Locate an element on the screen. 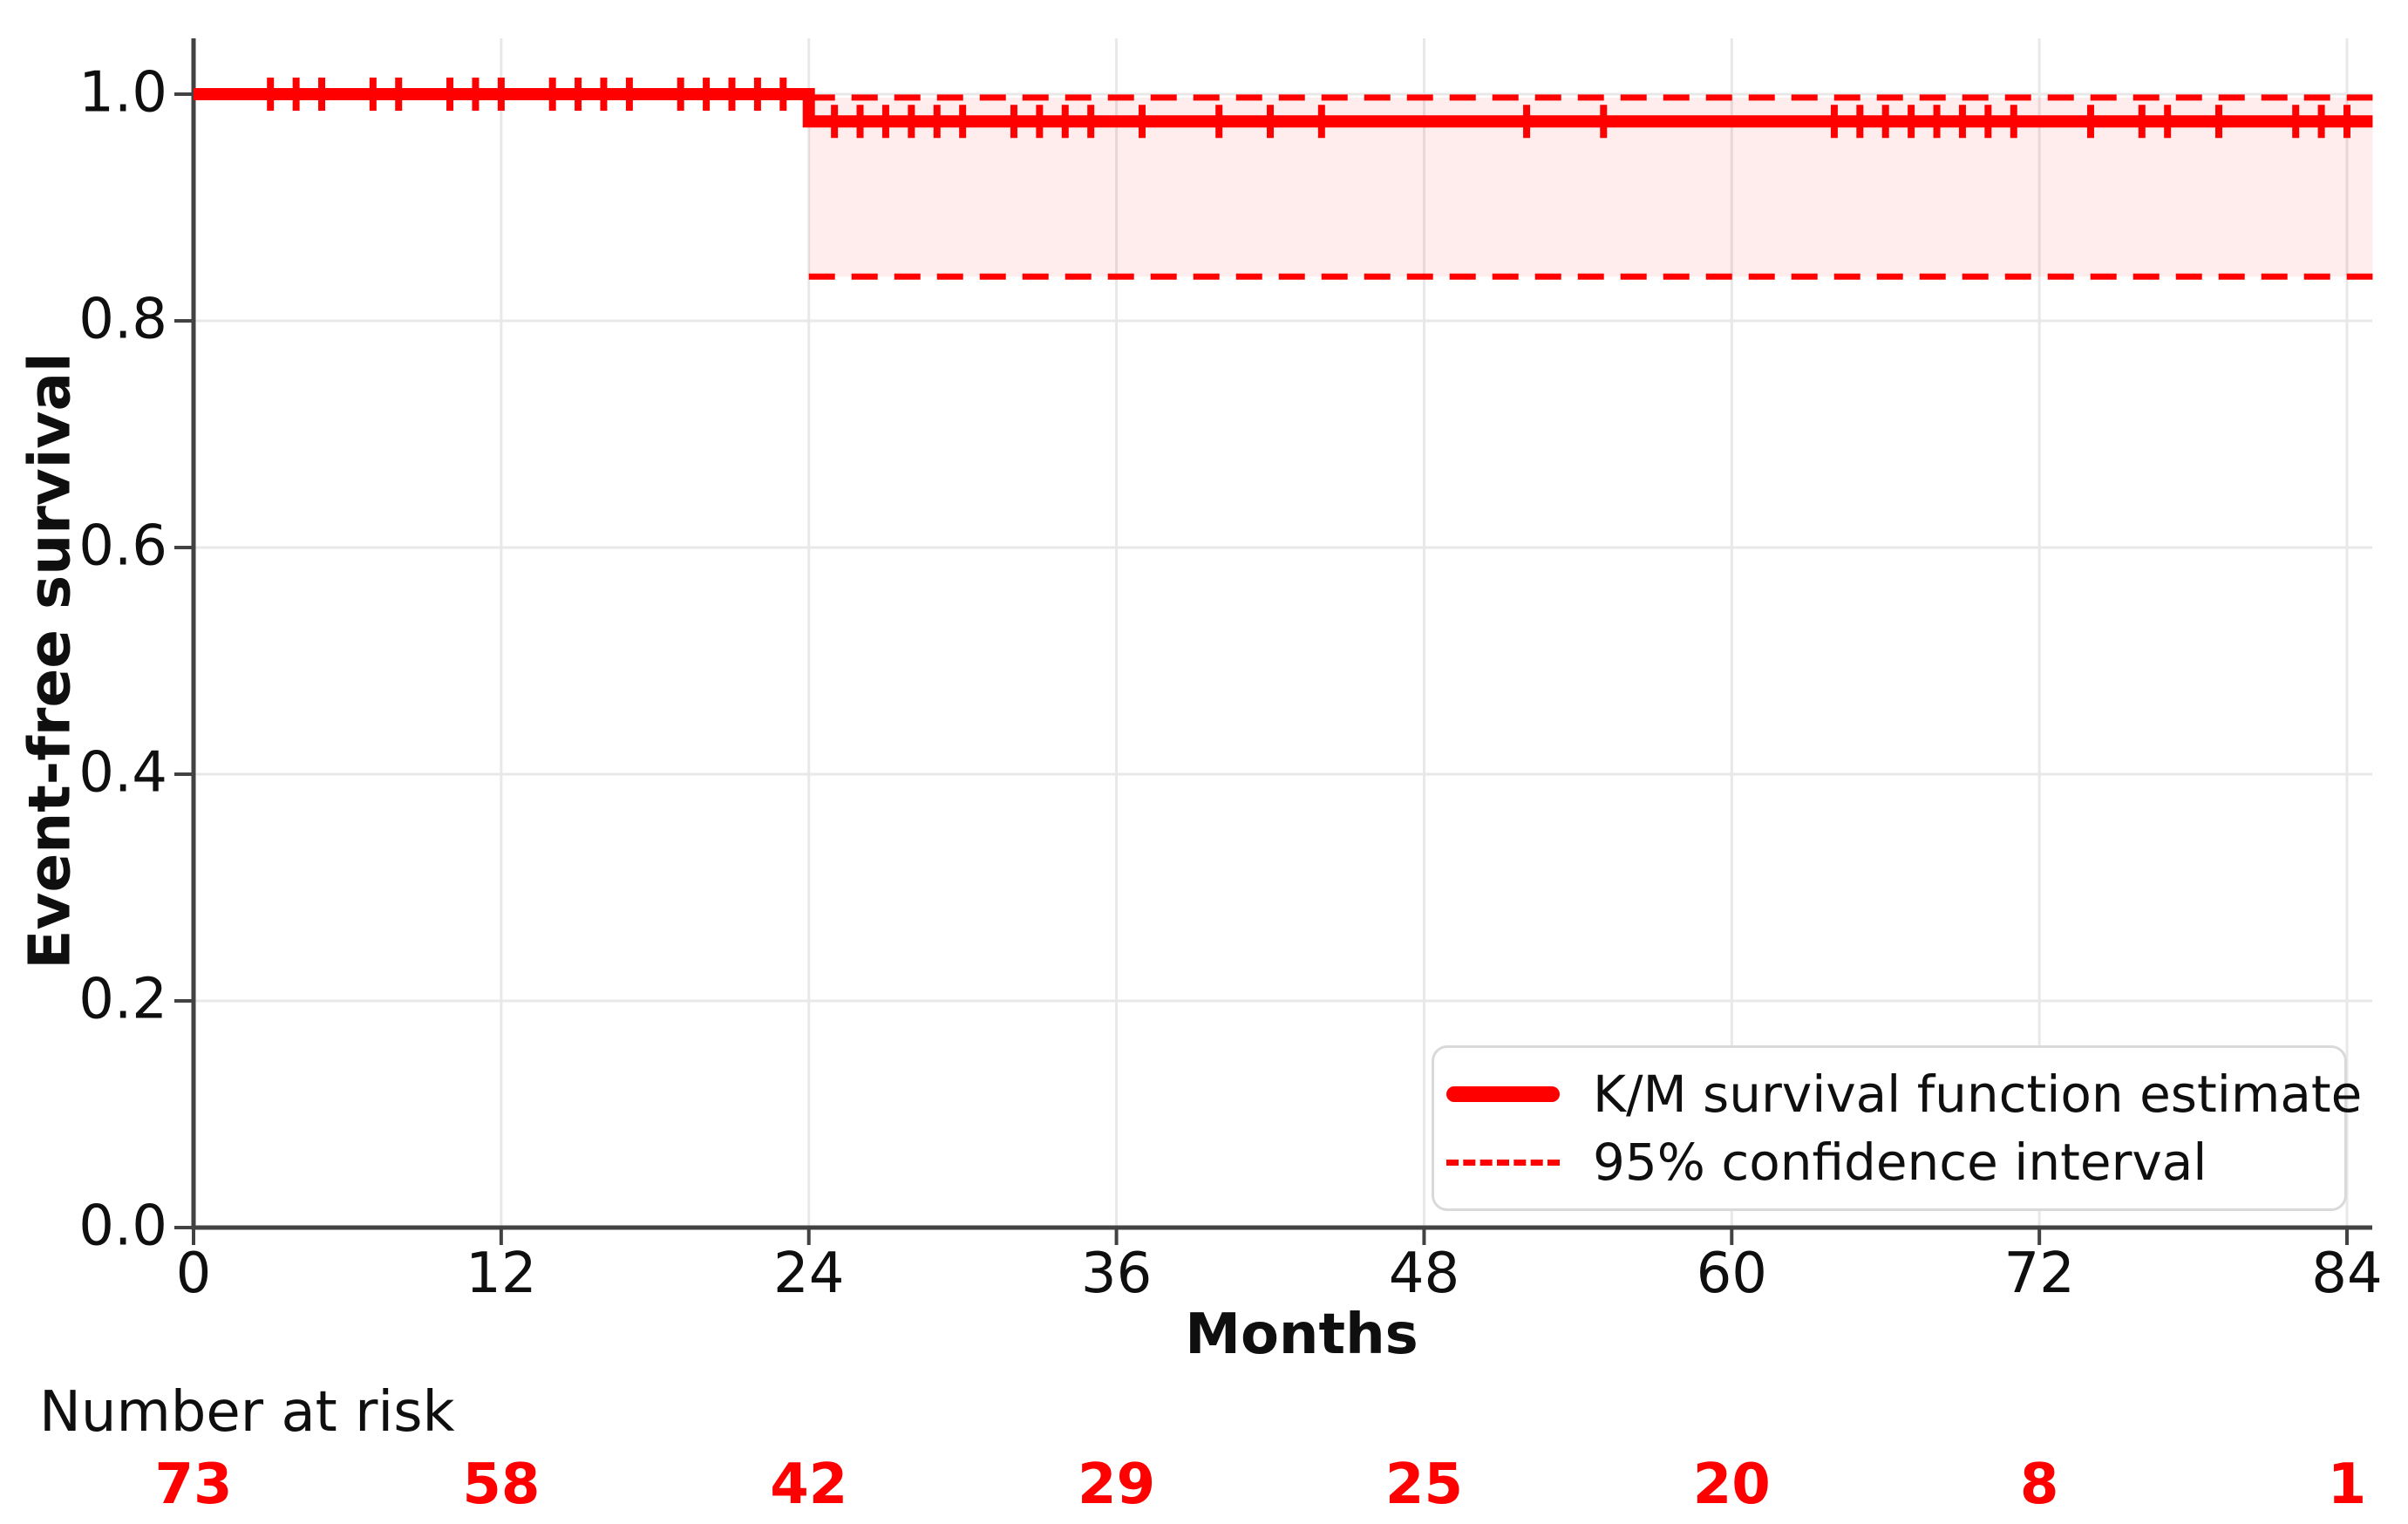 The height and width of the screenshot is (1524, 2408). number-at-risk-count: 20 is located at coordinates (1731, 1485).